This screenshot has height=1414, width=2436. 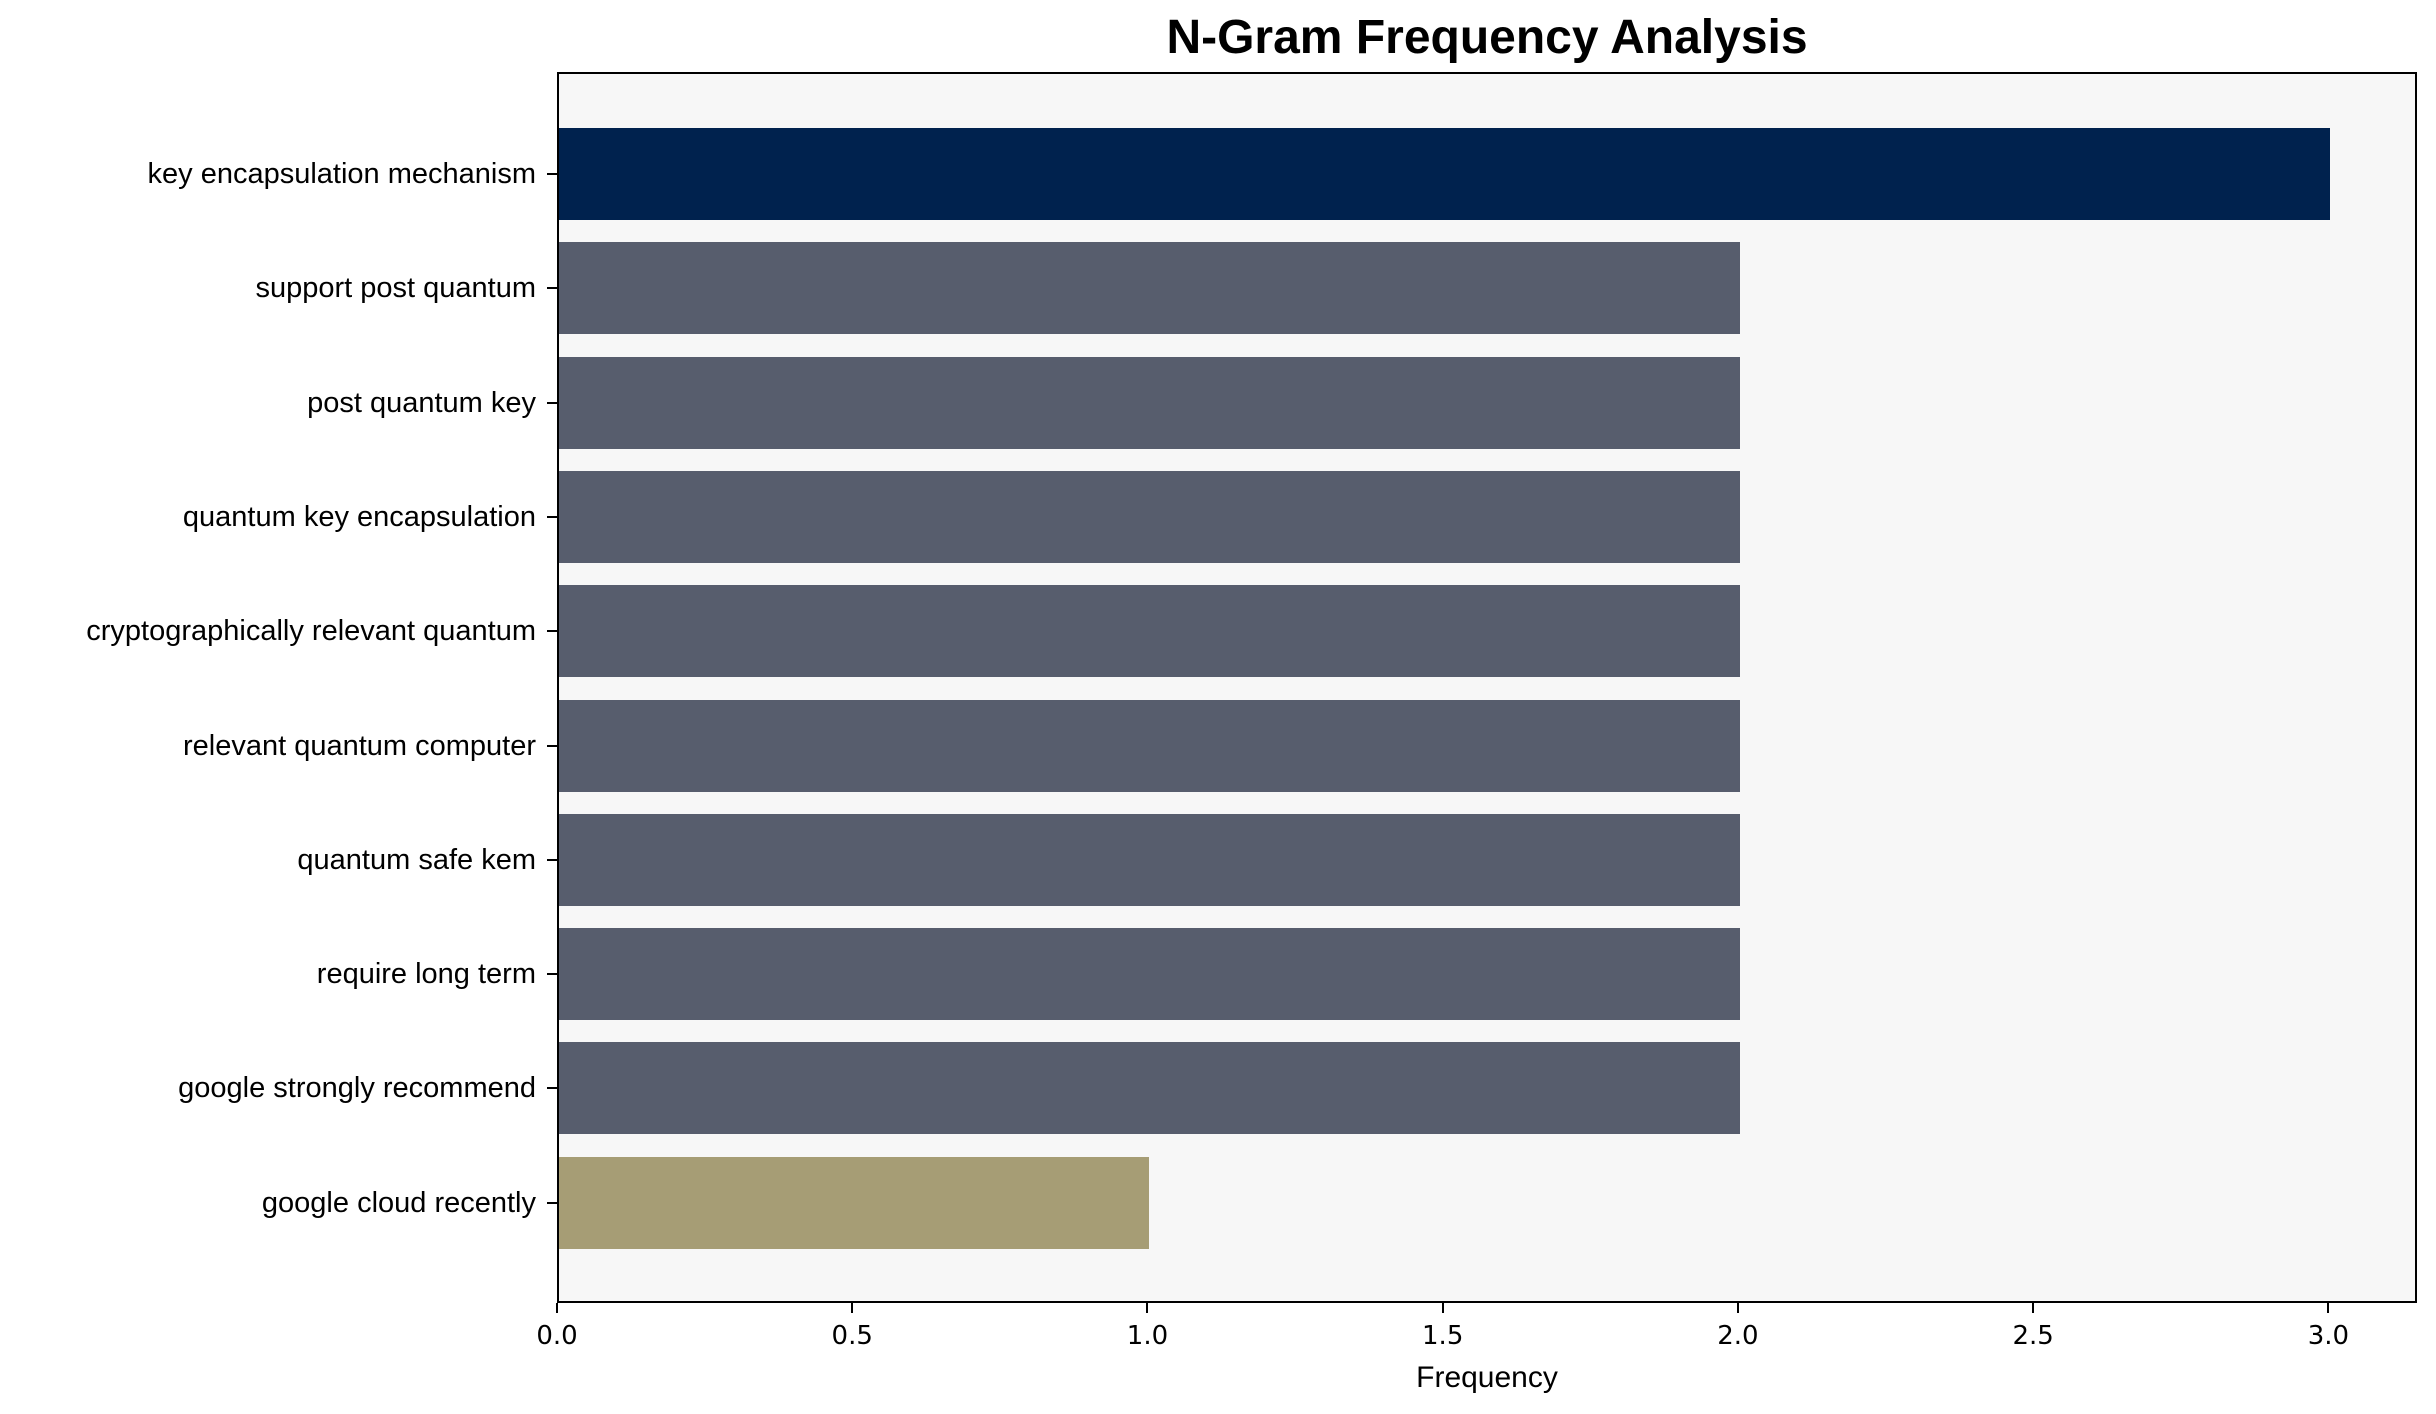 What do you see at coordinates (557, 1336) in the screenshot?
I see `x-tick-label: 0.0` at bounding box center [557, 1336].